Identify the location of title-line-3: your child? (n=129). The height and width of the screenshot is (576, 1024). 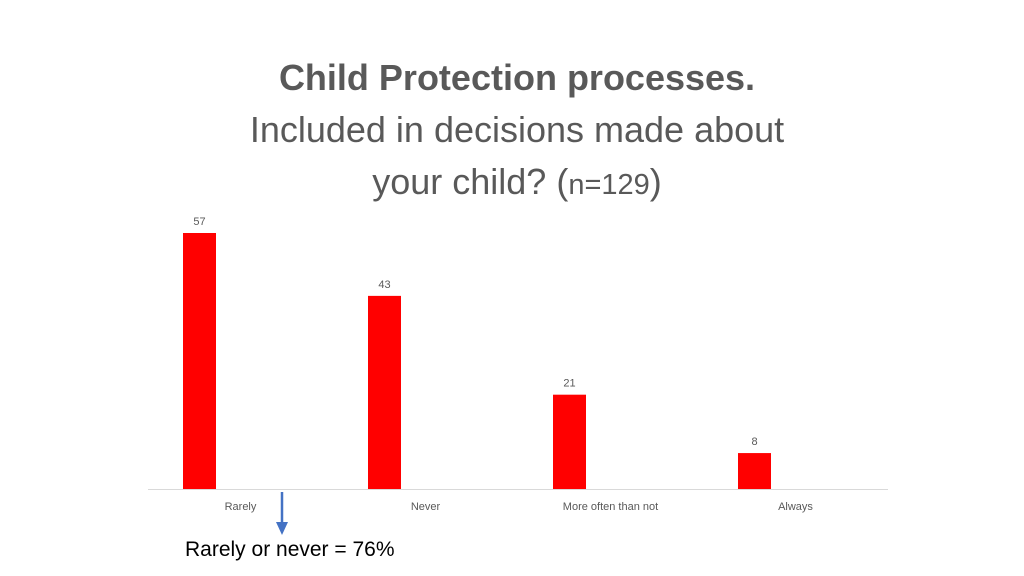
(512, 183).